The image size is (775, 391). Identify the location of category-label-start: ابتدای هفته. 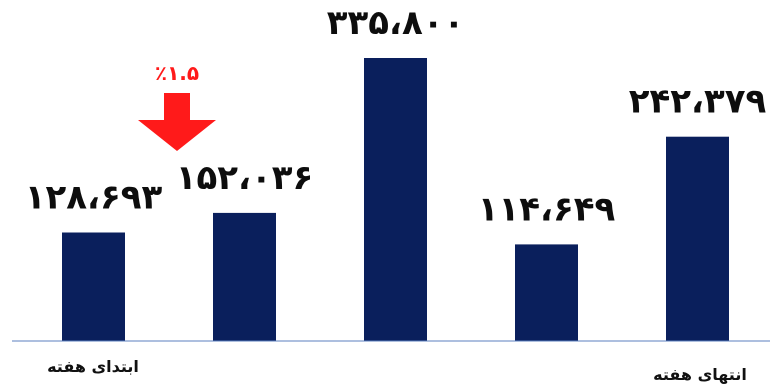
(93, 366).